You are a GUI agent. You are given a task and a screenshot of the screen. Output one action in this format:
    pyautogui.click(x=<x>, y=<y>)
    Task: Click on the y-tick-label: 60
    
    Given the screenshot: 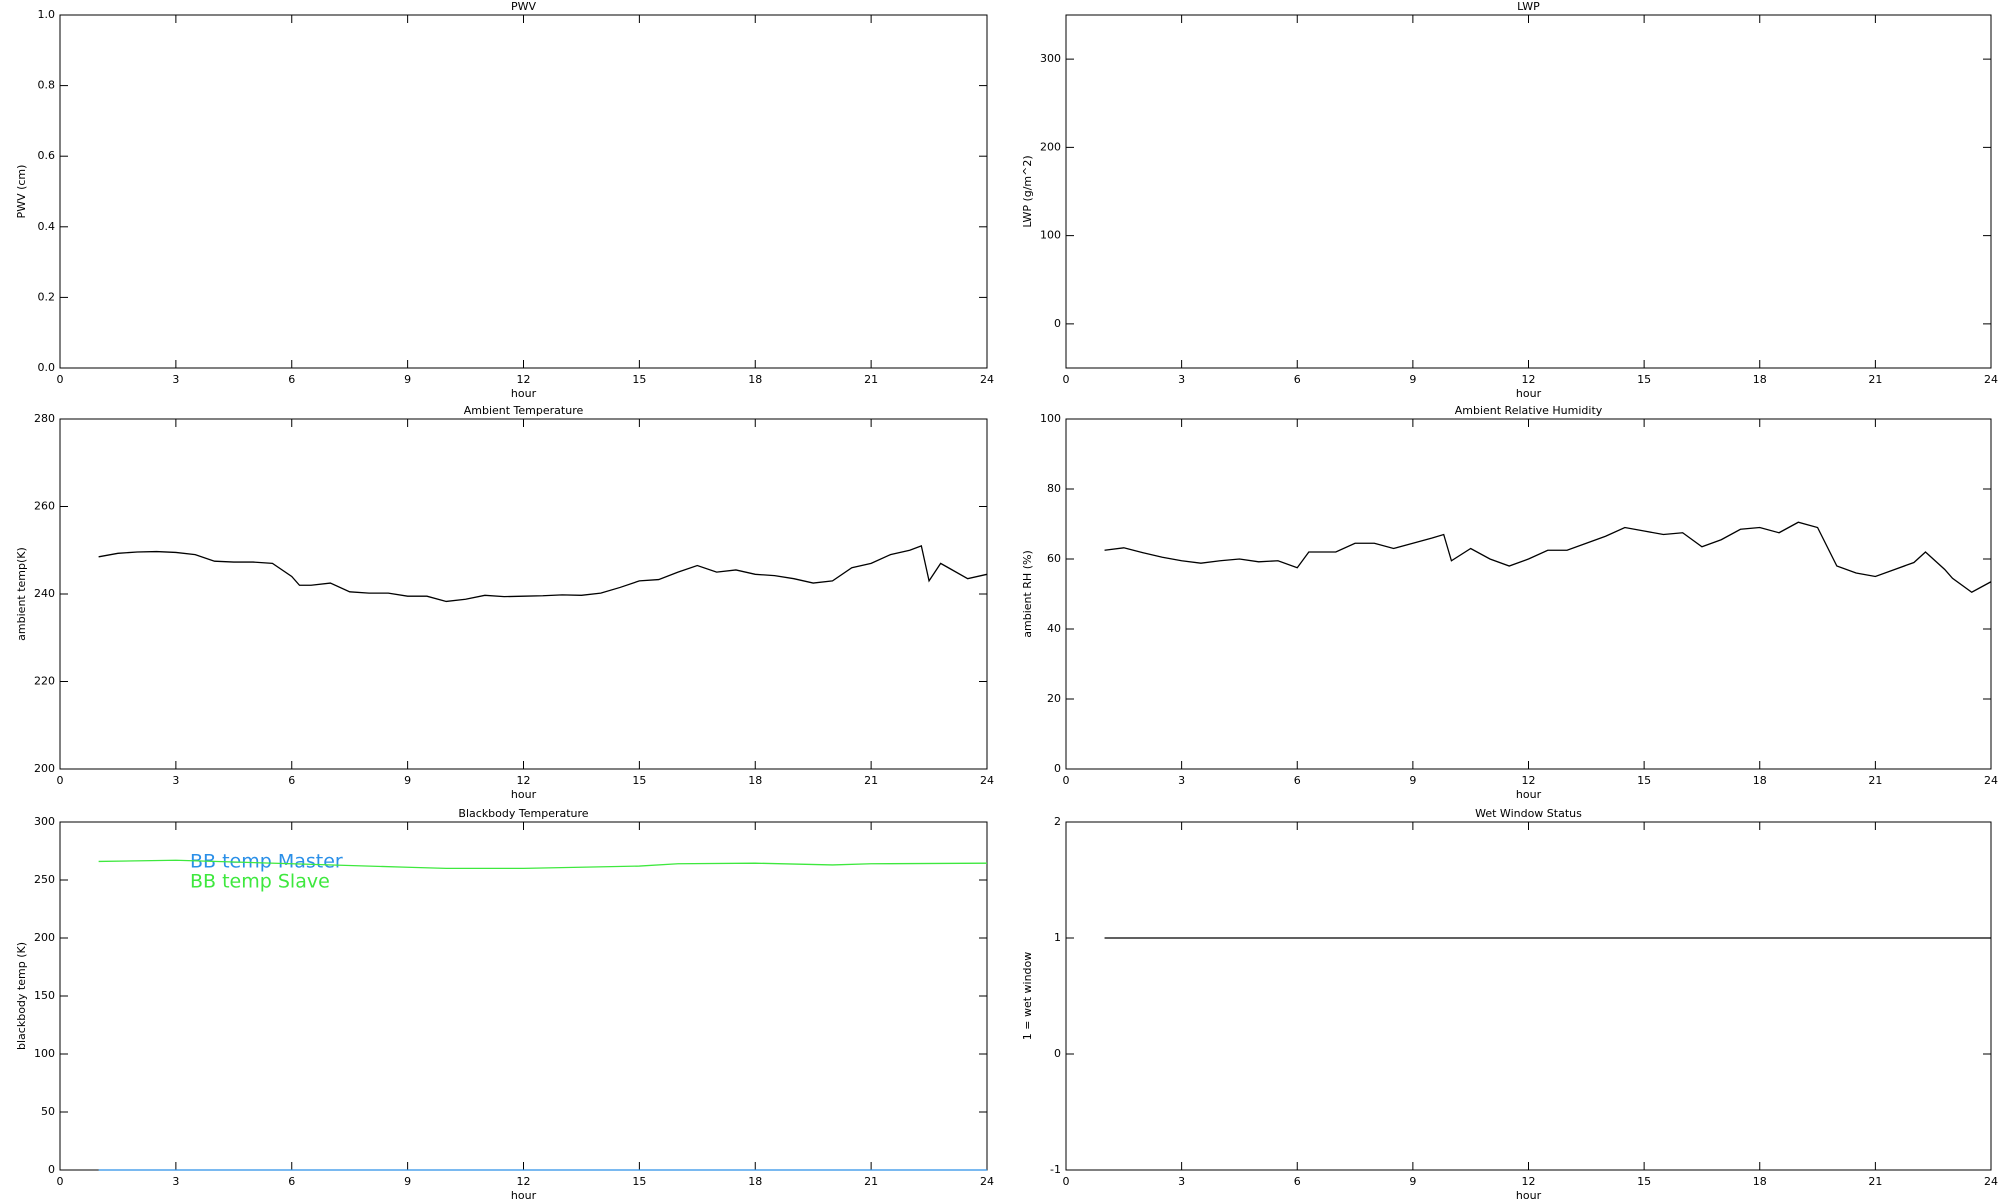 What is the action you would take?
    pyautogui.click(x=1054, y=558)
    